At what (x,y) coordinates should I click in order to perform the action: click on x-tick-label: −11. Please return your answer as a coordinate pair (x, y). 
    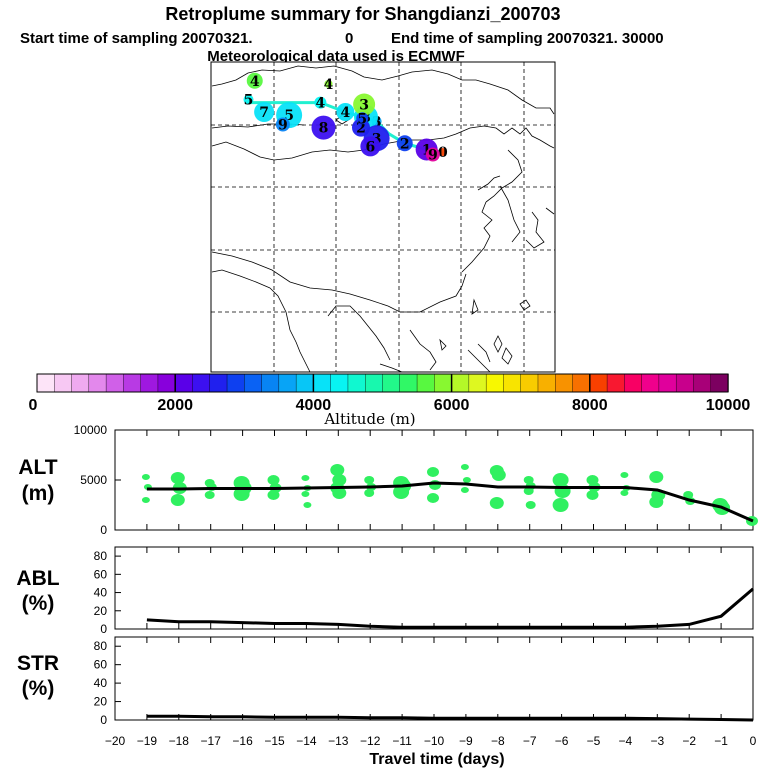
    Looking at the image, I should click on (402, 741).